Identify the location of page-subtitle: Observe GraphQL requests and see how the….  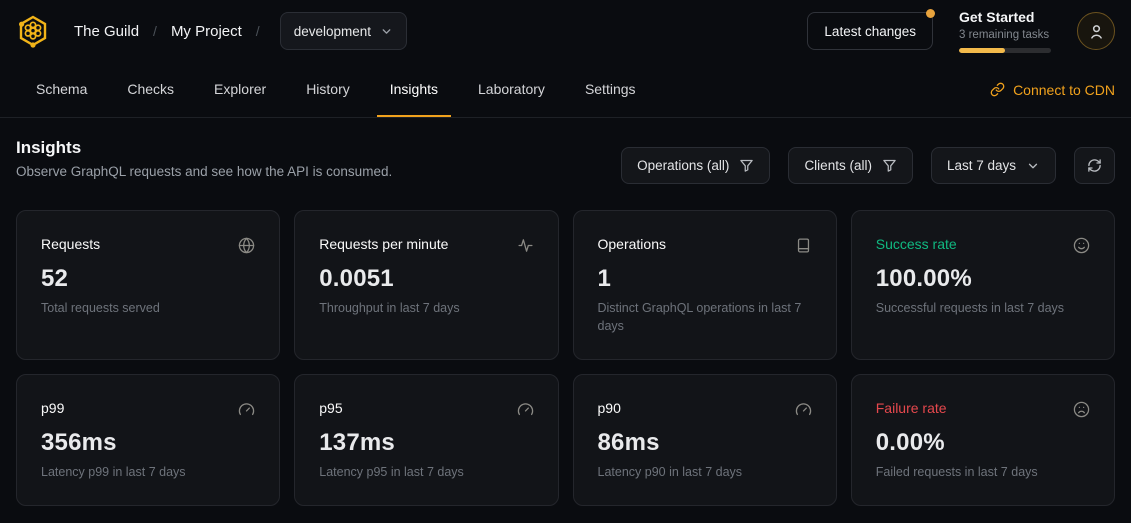
(204, 171).